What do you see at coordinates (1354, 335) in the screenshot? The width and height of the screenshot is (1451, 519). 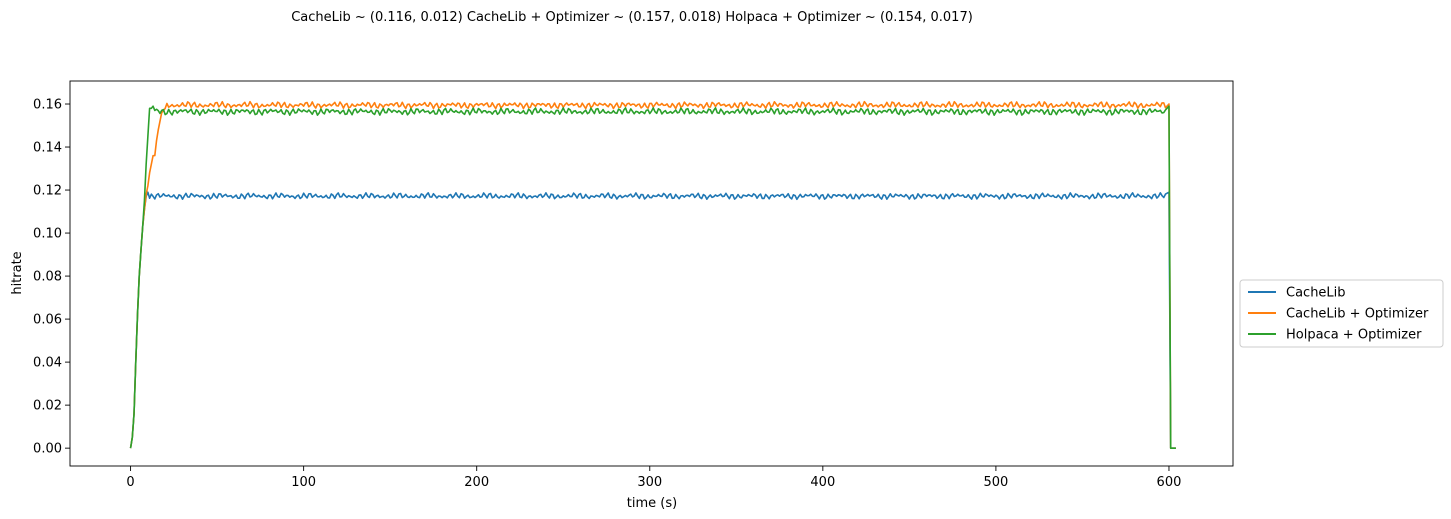 I see `legend-label-2: Holpaca + Optimizer` at bounding box center [1354, 335].